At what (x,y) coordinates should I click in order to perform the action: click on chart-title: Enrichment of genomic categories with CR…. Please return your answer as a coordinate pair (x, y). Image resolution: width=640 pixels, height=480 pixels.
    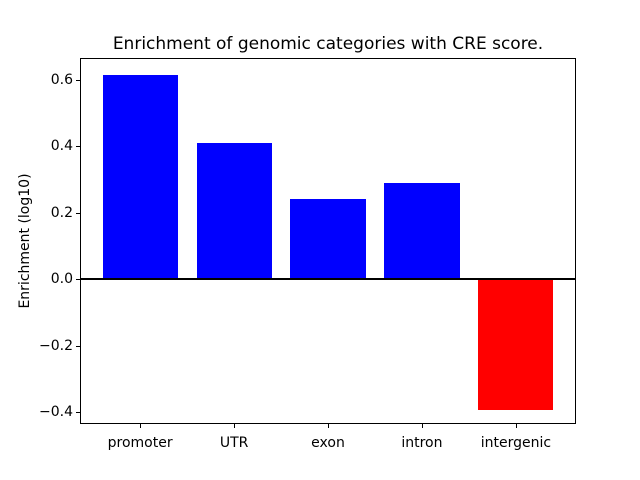
    Looking at the image, I should click on (328, 44).